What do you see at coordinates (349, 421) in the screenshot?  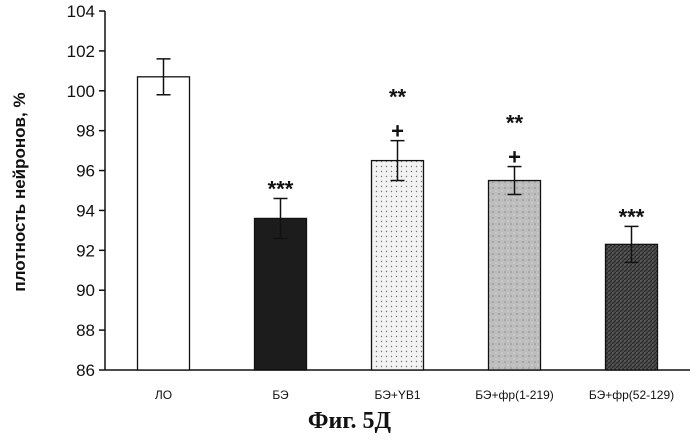 I see `figure-caption: Фиг. 5Д` at bounding box center [349, 421].